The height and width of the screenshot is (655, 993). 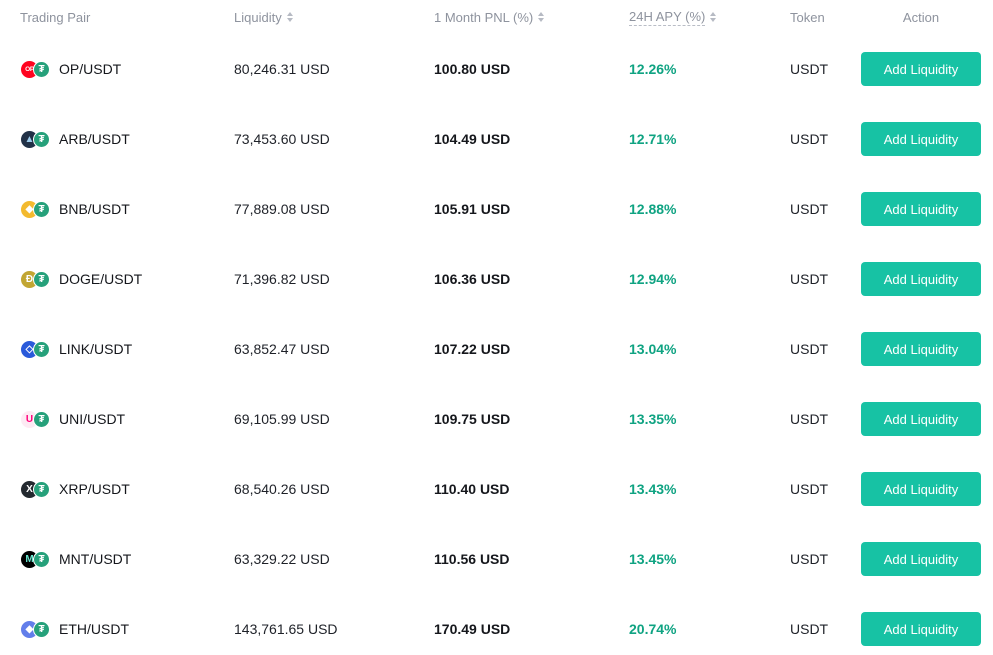 I want to click on pnl-value: 110.56 USD, so click(x=472, y=559).